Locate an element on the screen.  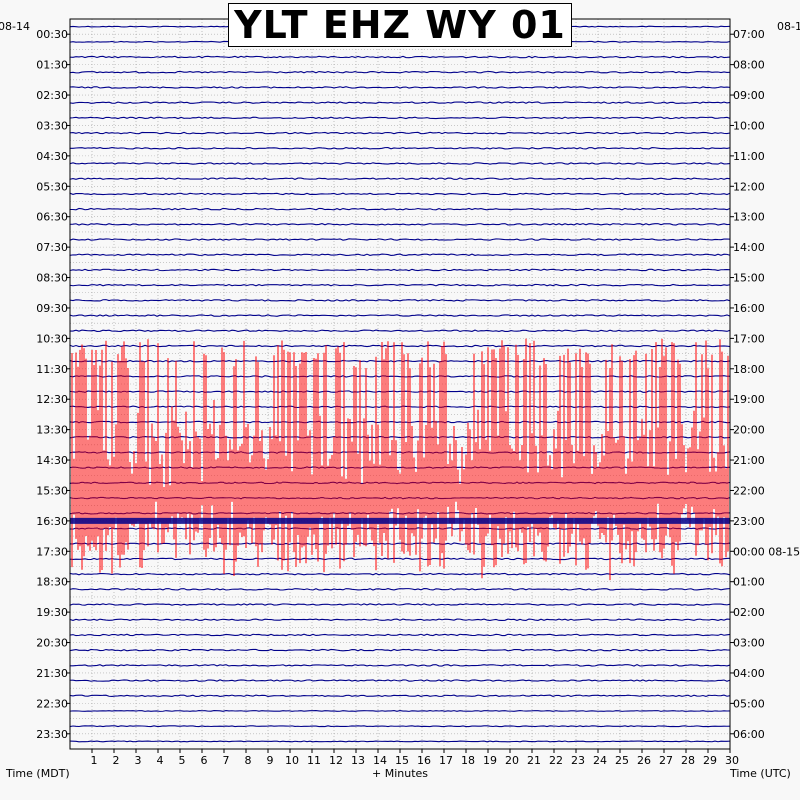
x-tick-label: 11 is located at coordinates (314, 760).